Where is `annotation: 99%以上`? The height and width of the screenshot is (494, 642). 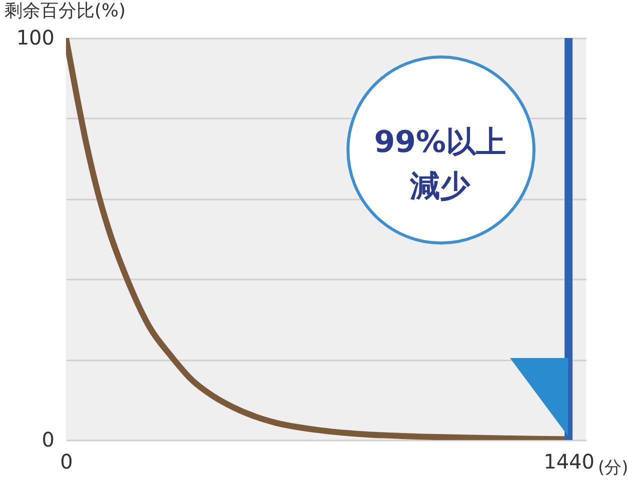
annotation: 99%以上 is located at coordinates (440, 143).